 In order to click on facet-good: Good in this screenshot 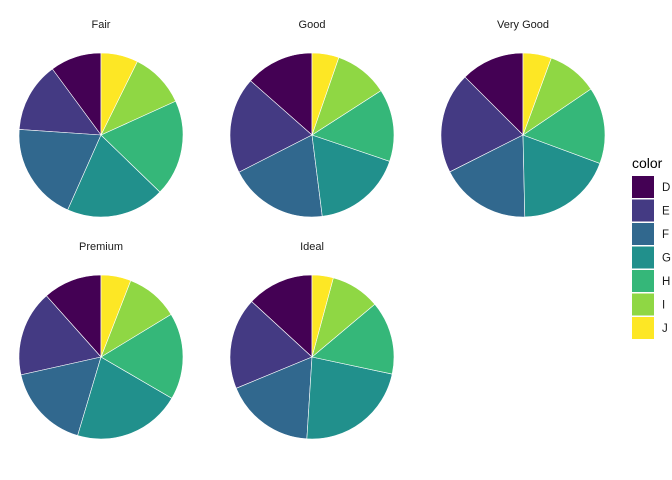, I will do `click(312, 118)`.